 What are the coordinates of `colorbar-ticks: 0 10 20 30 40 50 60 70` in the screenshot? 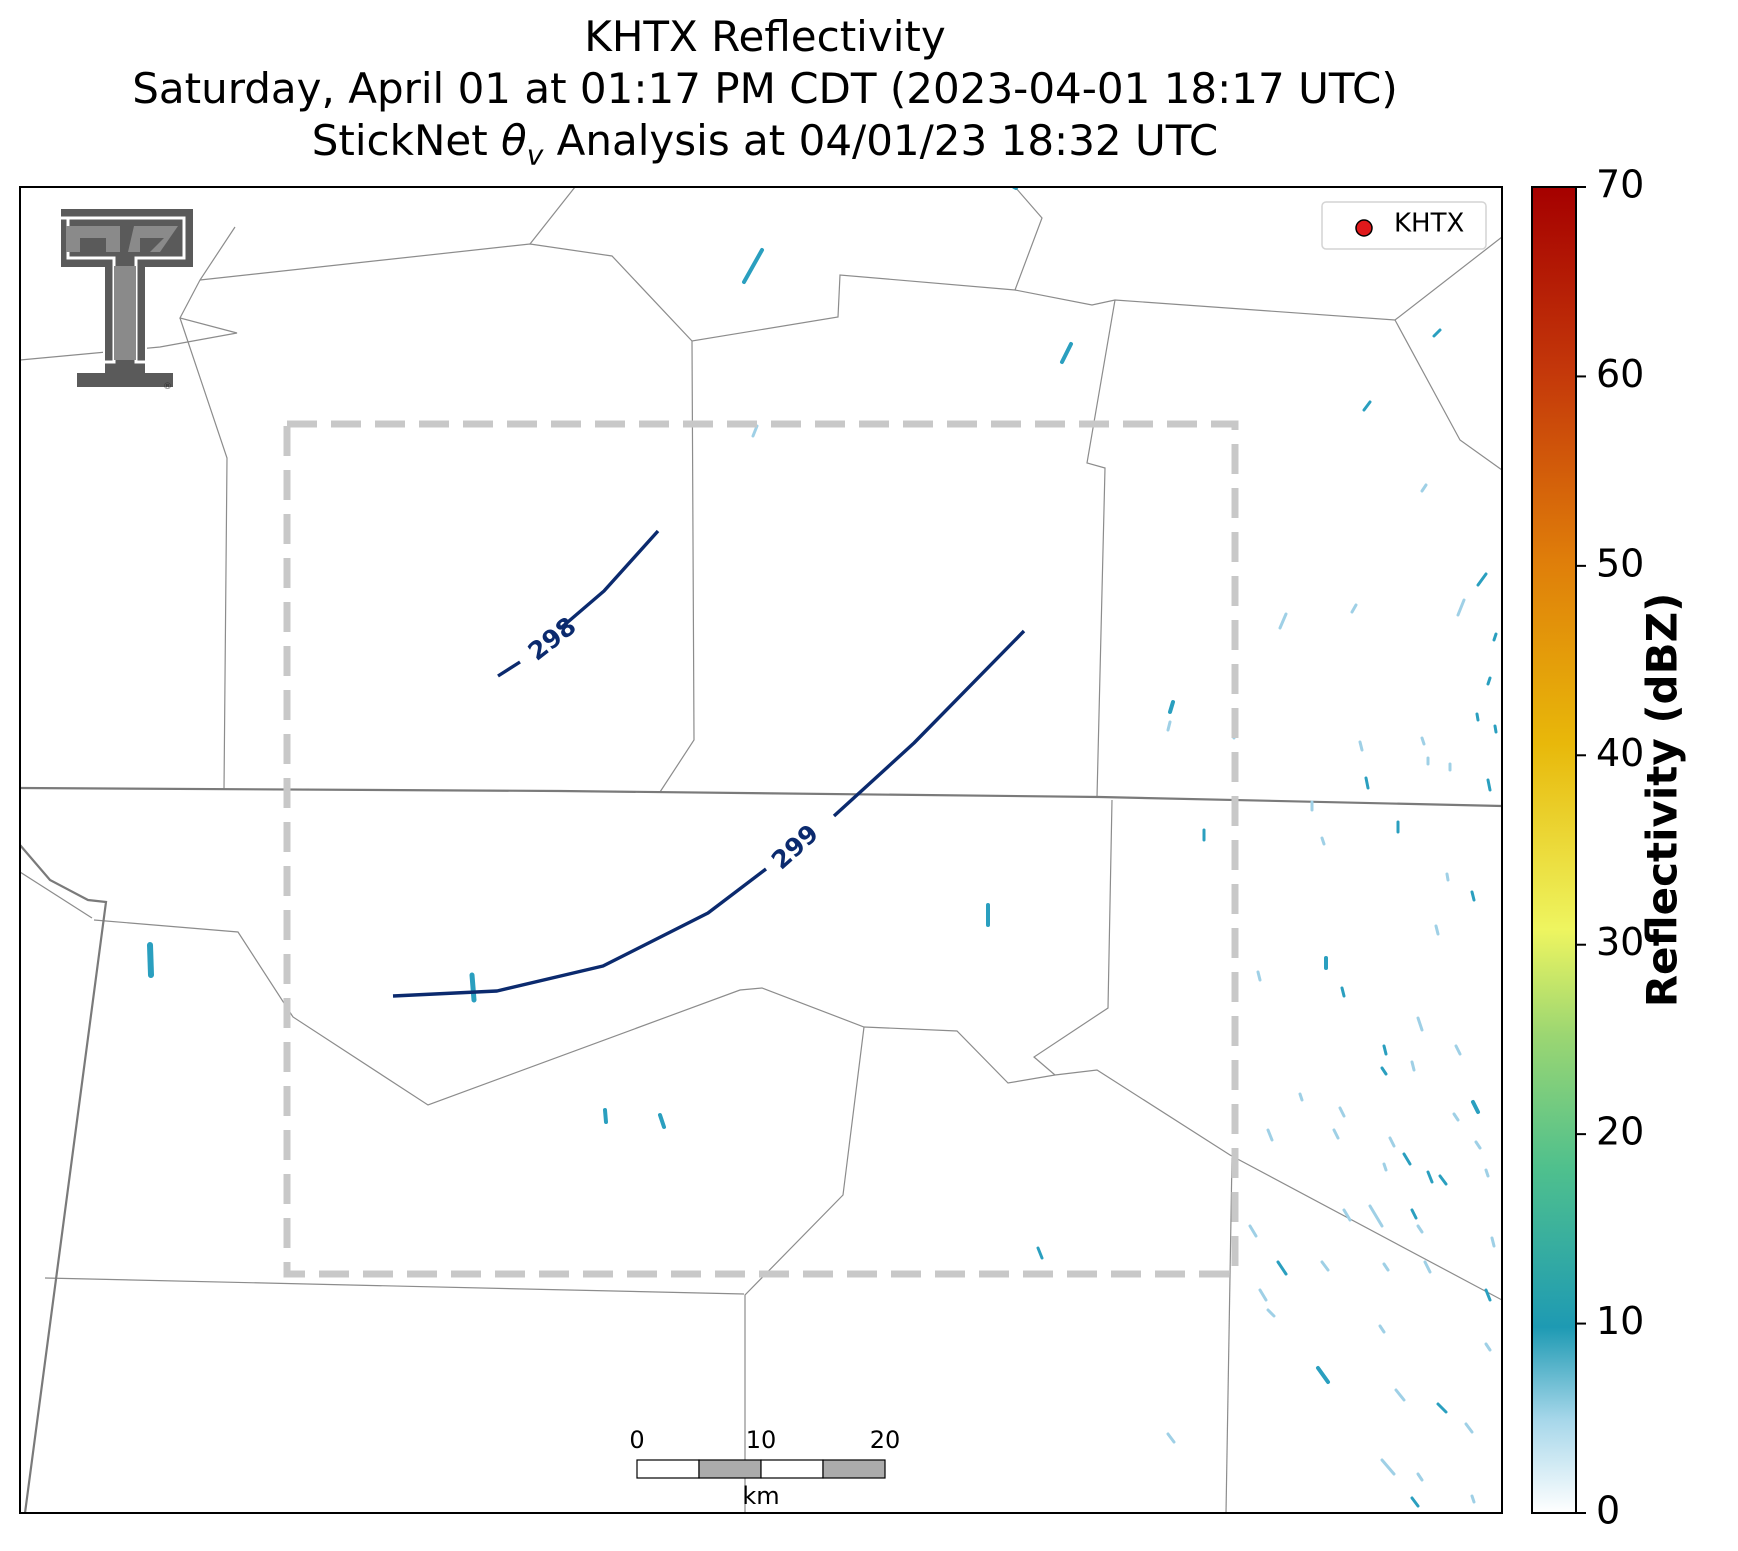 It's located at (1610, 848).